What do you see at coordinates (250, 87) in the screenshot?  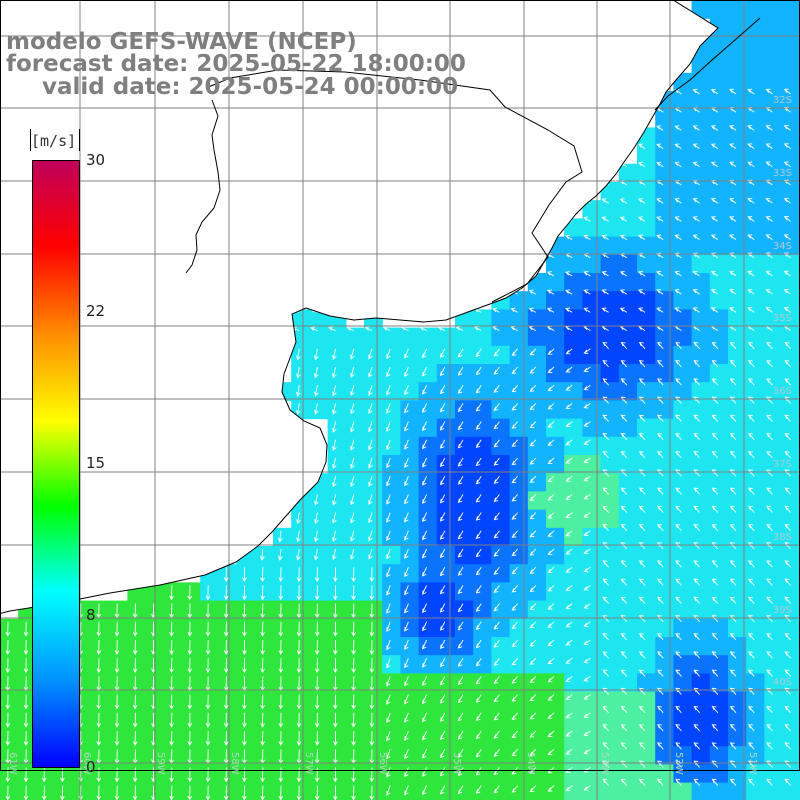 I see `title-valid-date: valid date: 2025-05-24 00:00:00` at bounding box center [250, 87].